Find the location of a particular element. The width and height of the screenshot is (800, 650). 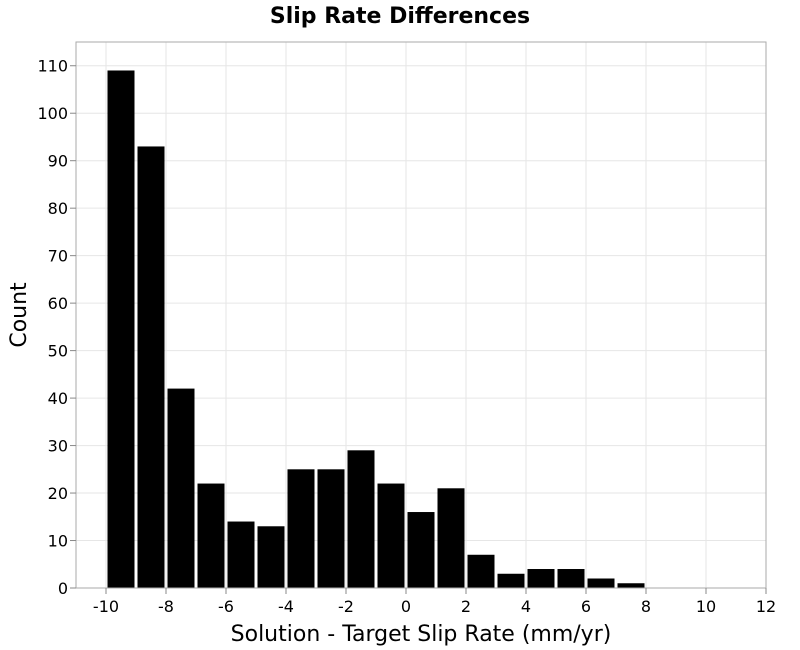

y-axis-ticks: 0 10 20 30 40 50 60 70 80 90 100 110 is located at coordinates (56, 327).